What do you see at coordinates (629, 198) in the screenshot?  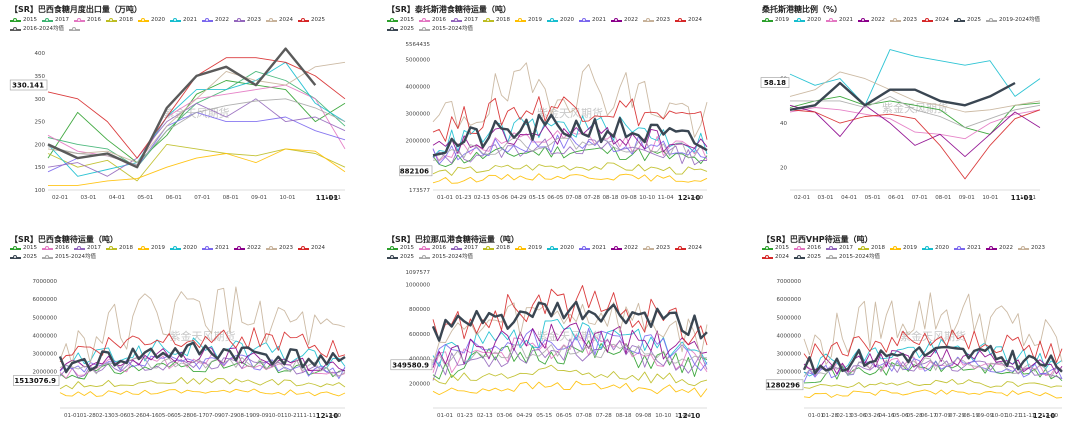 I see `x-tick-label: 09-08` at bounding box center [629, 198].